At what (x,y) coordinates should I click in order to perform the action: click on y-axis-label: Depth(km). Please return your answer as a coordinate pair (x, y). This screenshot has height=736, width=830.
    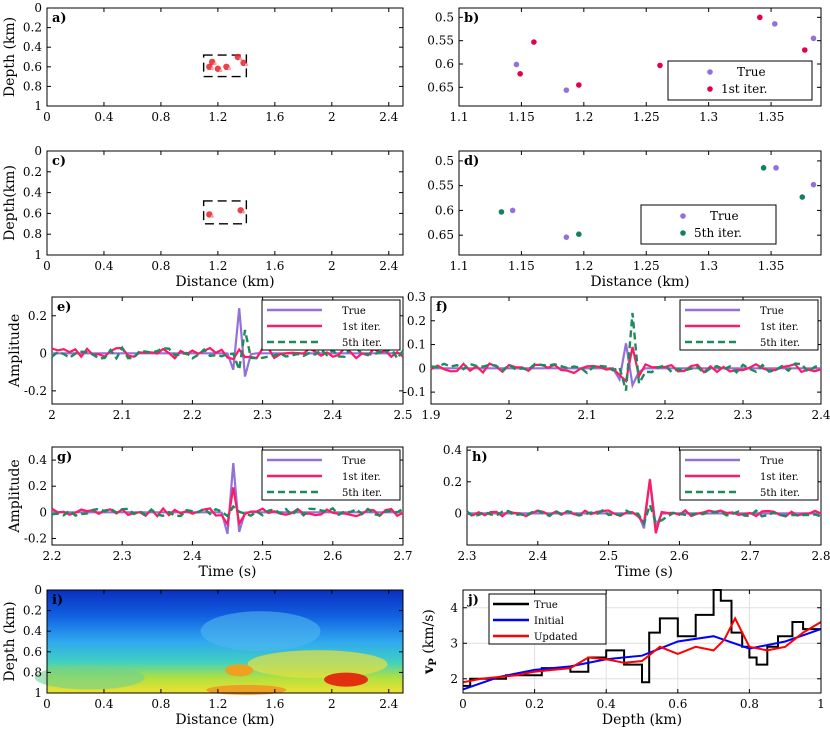
    Looking at the image, I should click on (10, 203).